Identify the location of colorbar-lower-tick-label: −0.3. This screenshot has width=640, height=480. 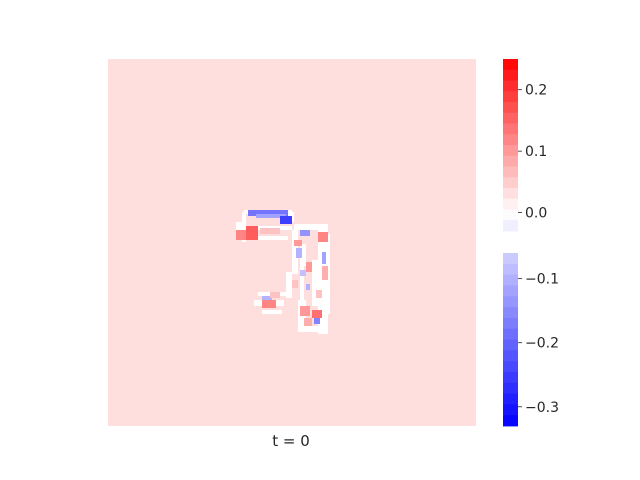
(542, 408).